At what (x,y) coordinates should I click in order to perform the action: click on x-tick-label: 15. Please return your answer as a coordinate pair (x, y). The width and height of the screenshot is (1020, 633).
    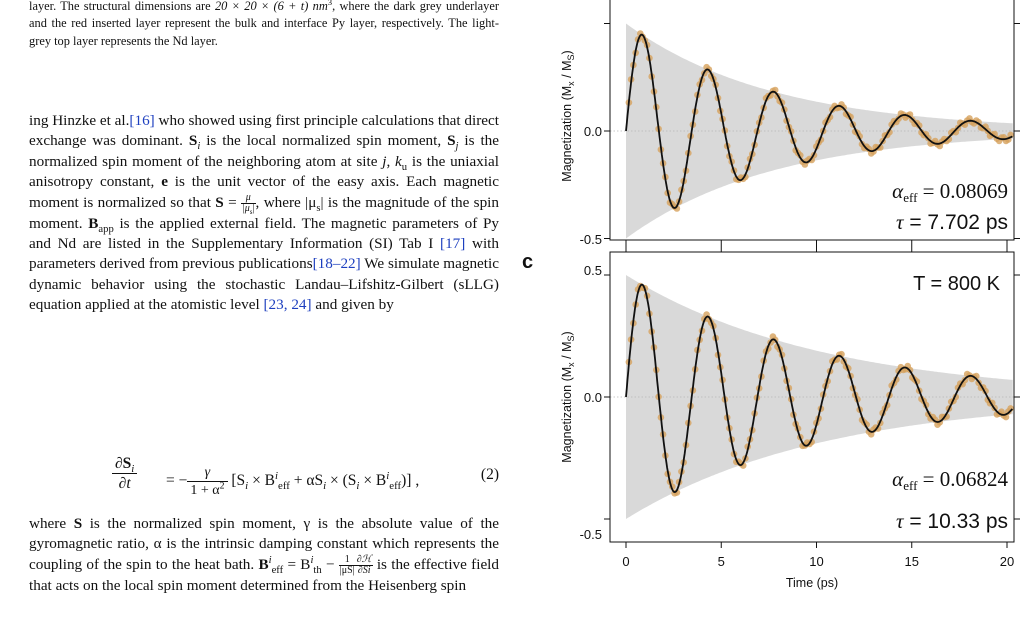
    Looking at the image, I should click on (912, 561).